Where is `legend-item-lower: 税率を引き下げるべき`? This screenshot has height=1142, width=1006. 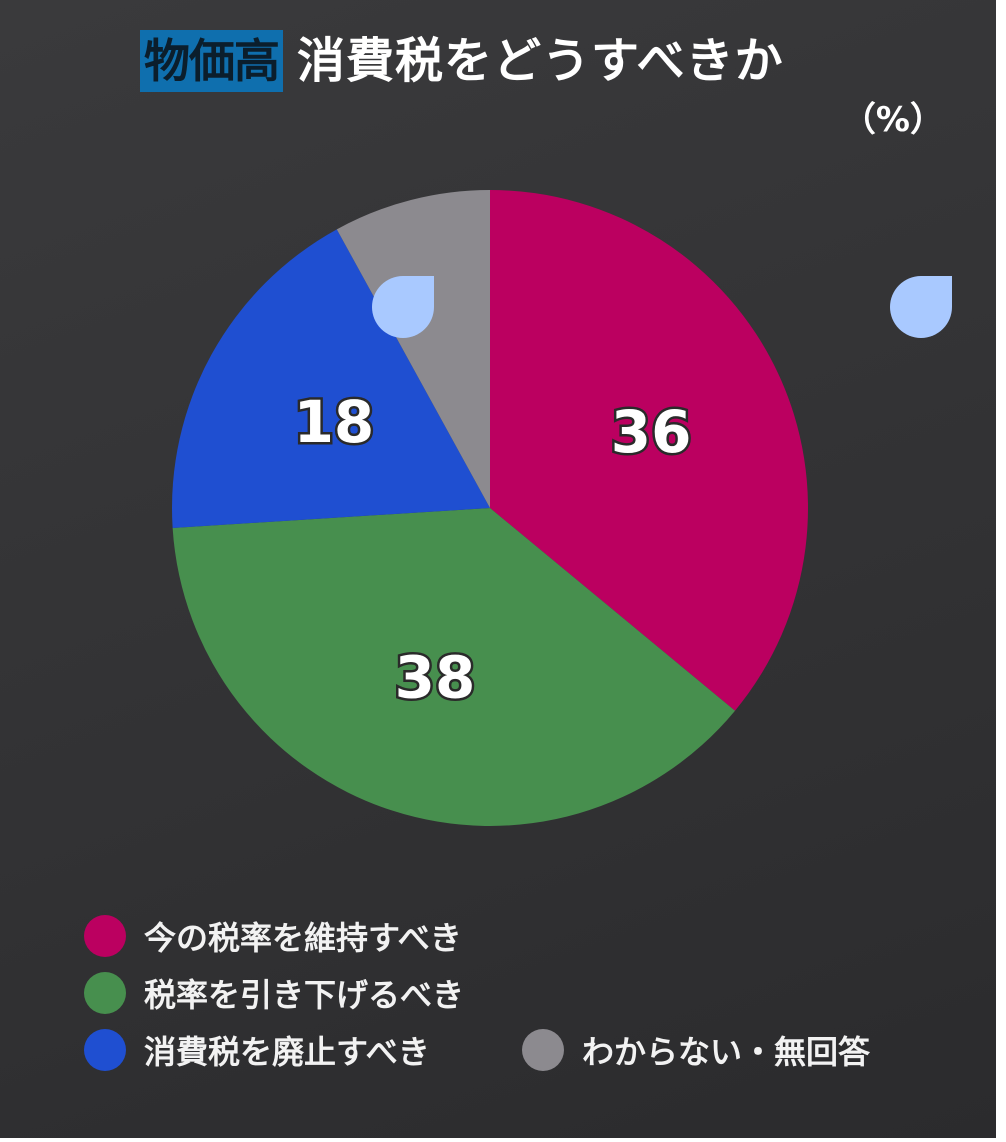
legend-item-lower: 税率を引き下げるべき is located at coordinates (274, 993).